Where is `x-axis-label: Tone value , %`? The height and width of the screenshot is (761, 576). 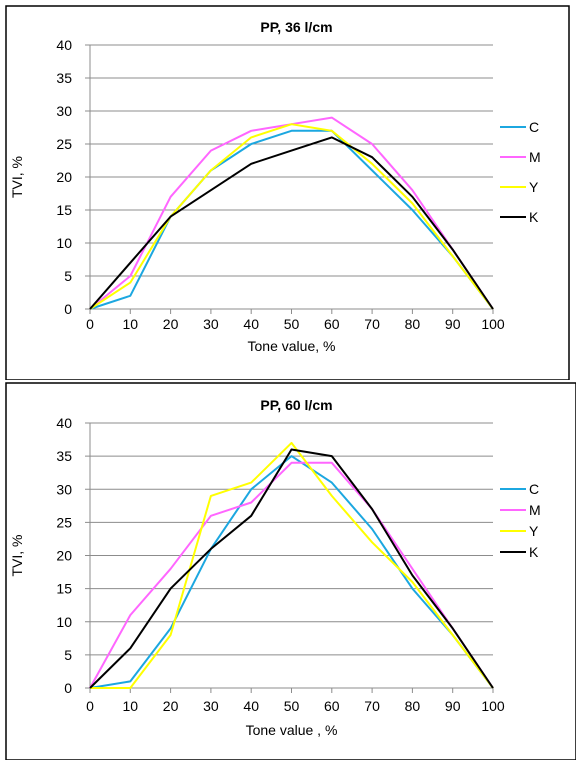
x-axis-label: Tone value , % is located at coordinates (292, 730).